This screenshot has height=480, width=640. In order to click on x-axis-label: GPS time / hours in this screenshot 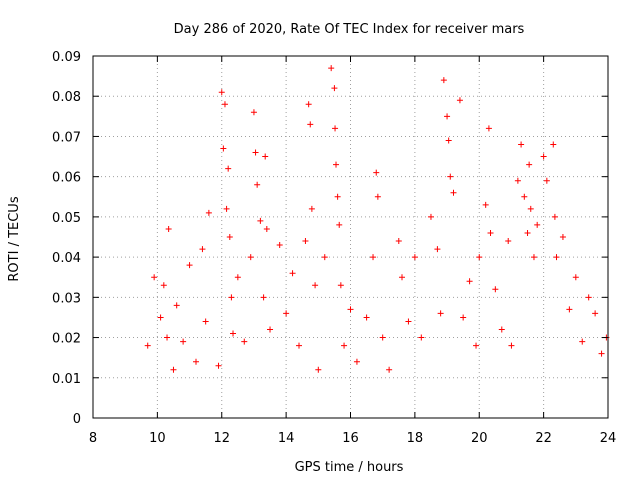, I will do `click(349, 467)`.